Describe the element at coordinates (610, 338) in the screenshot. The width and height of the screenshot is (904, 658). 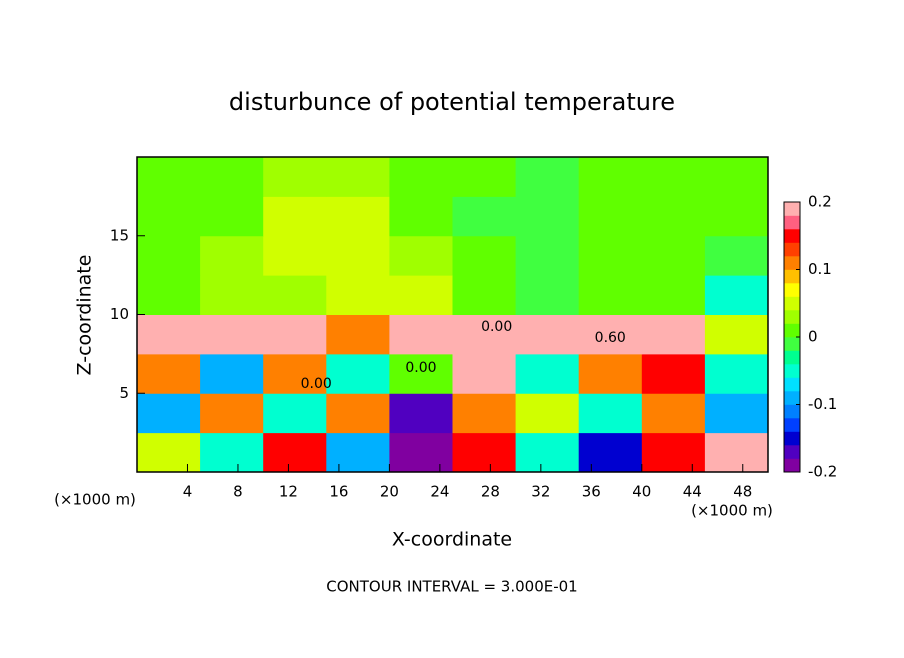
I see `contour-label: 0.60` at that location.